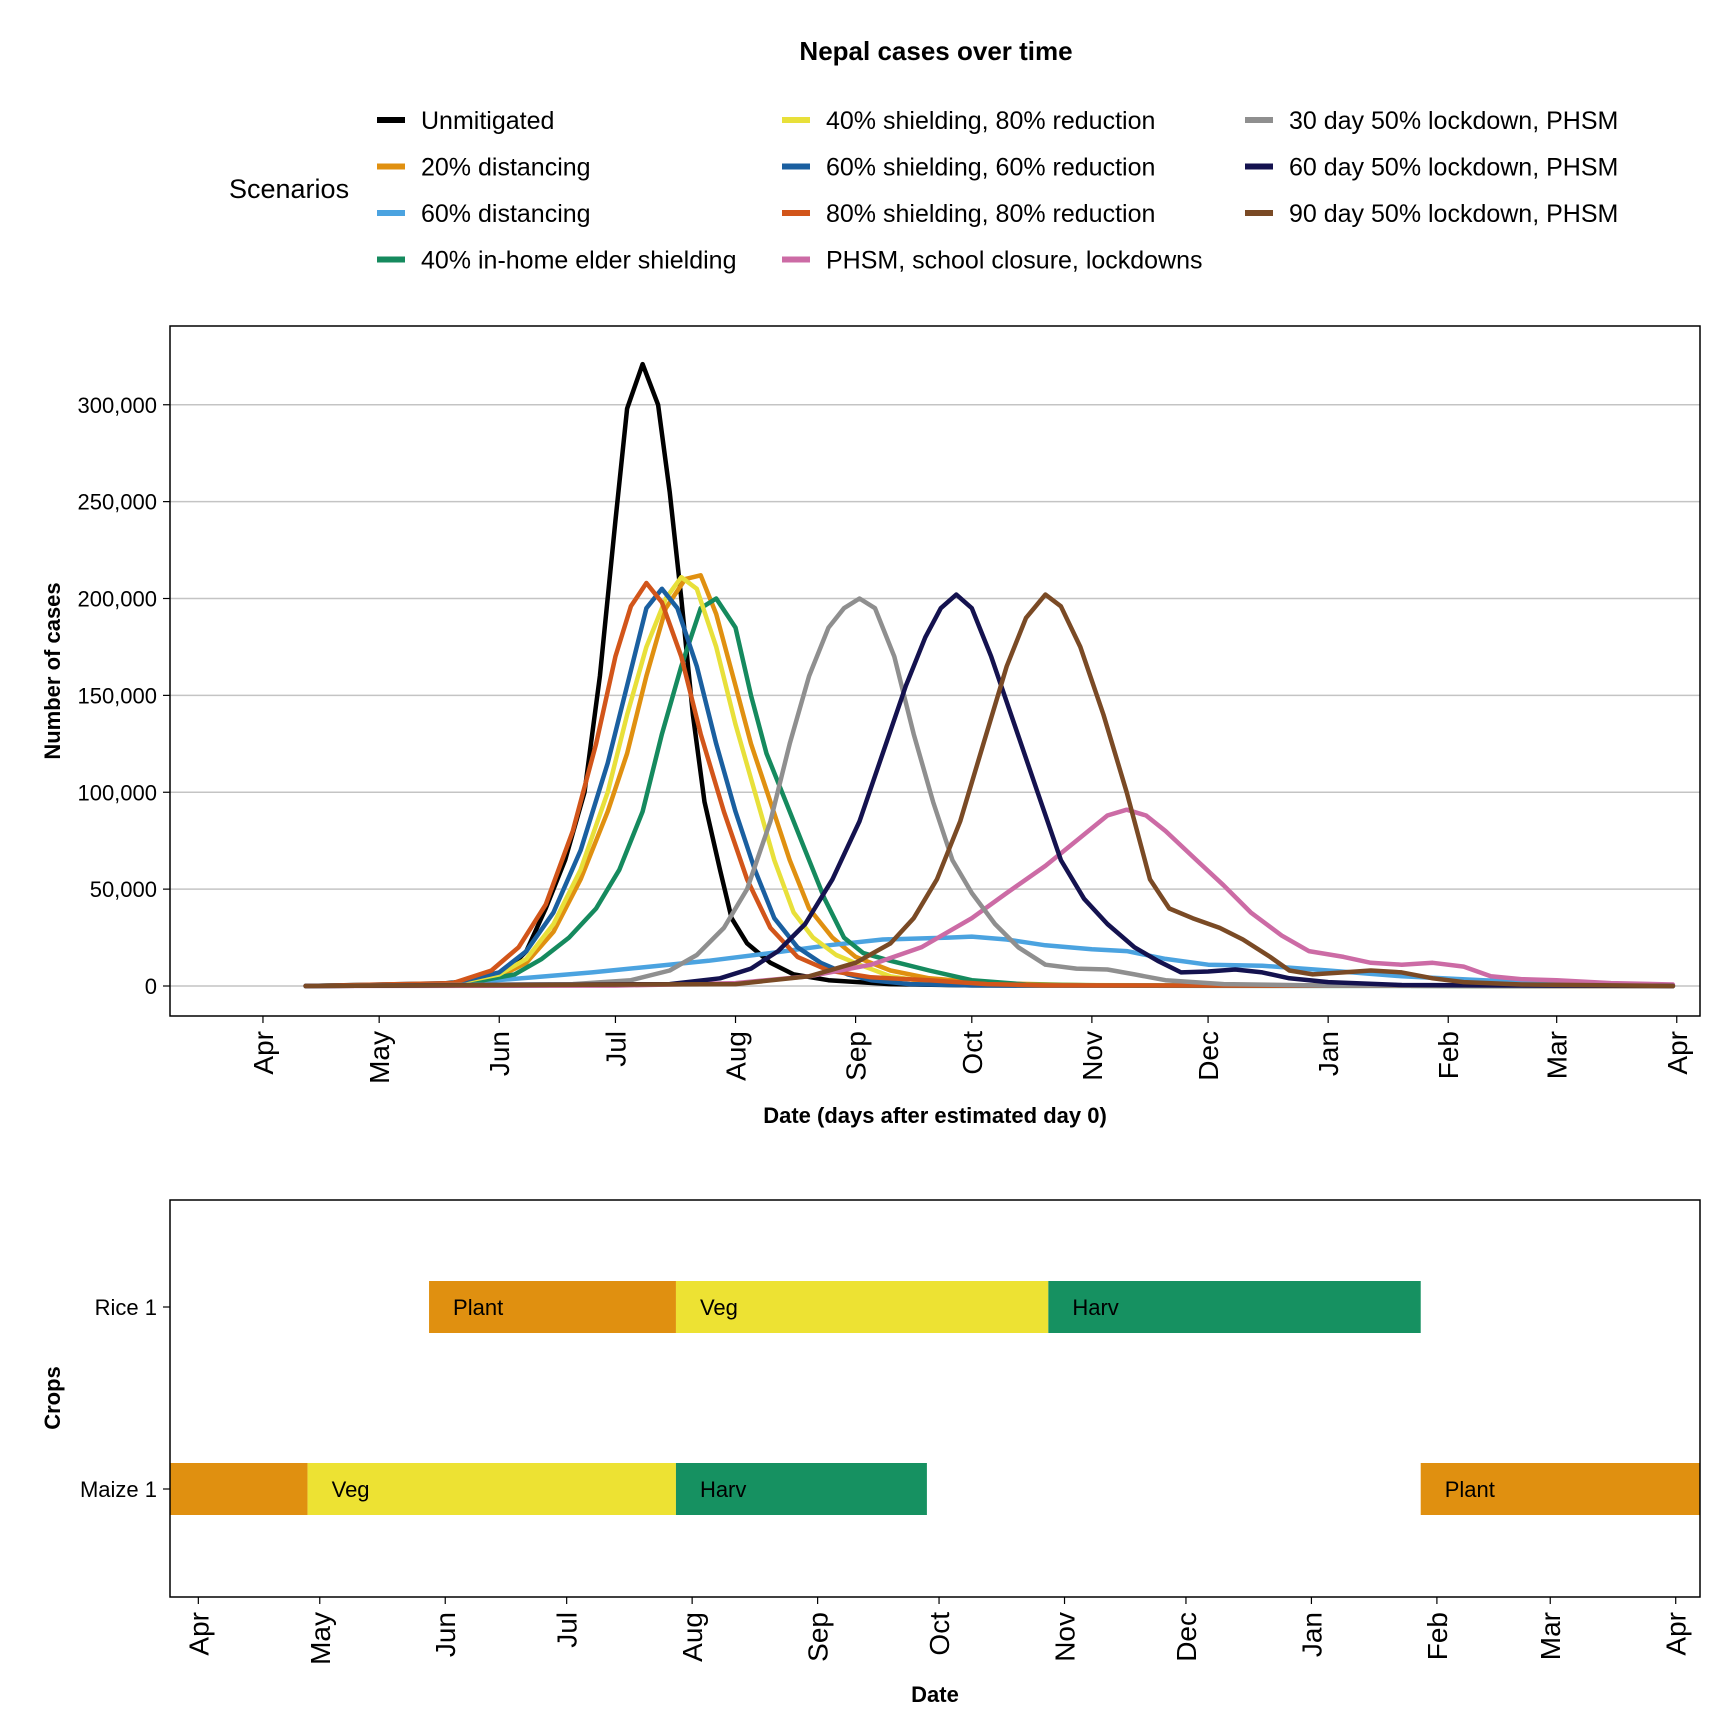 Image resolution: width=1728 pixels, height=1728 pixels. What do you see at coordinates (117, 405) in the screenshot?
I see `y-tick-label: 300,000` at bounding box center [117, 405].